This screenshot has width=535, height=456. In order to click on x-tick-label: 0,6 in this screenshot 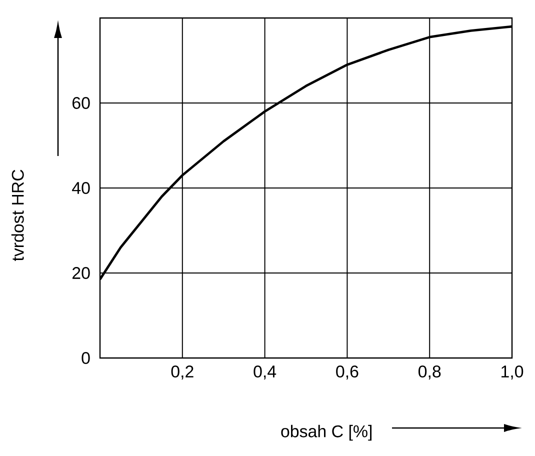, I will do `click(347, 373)`.